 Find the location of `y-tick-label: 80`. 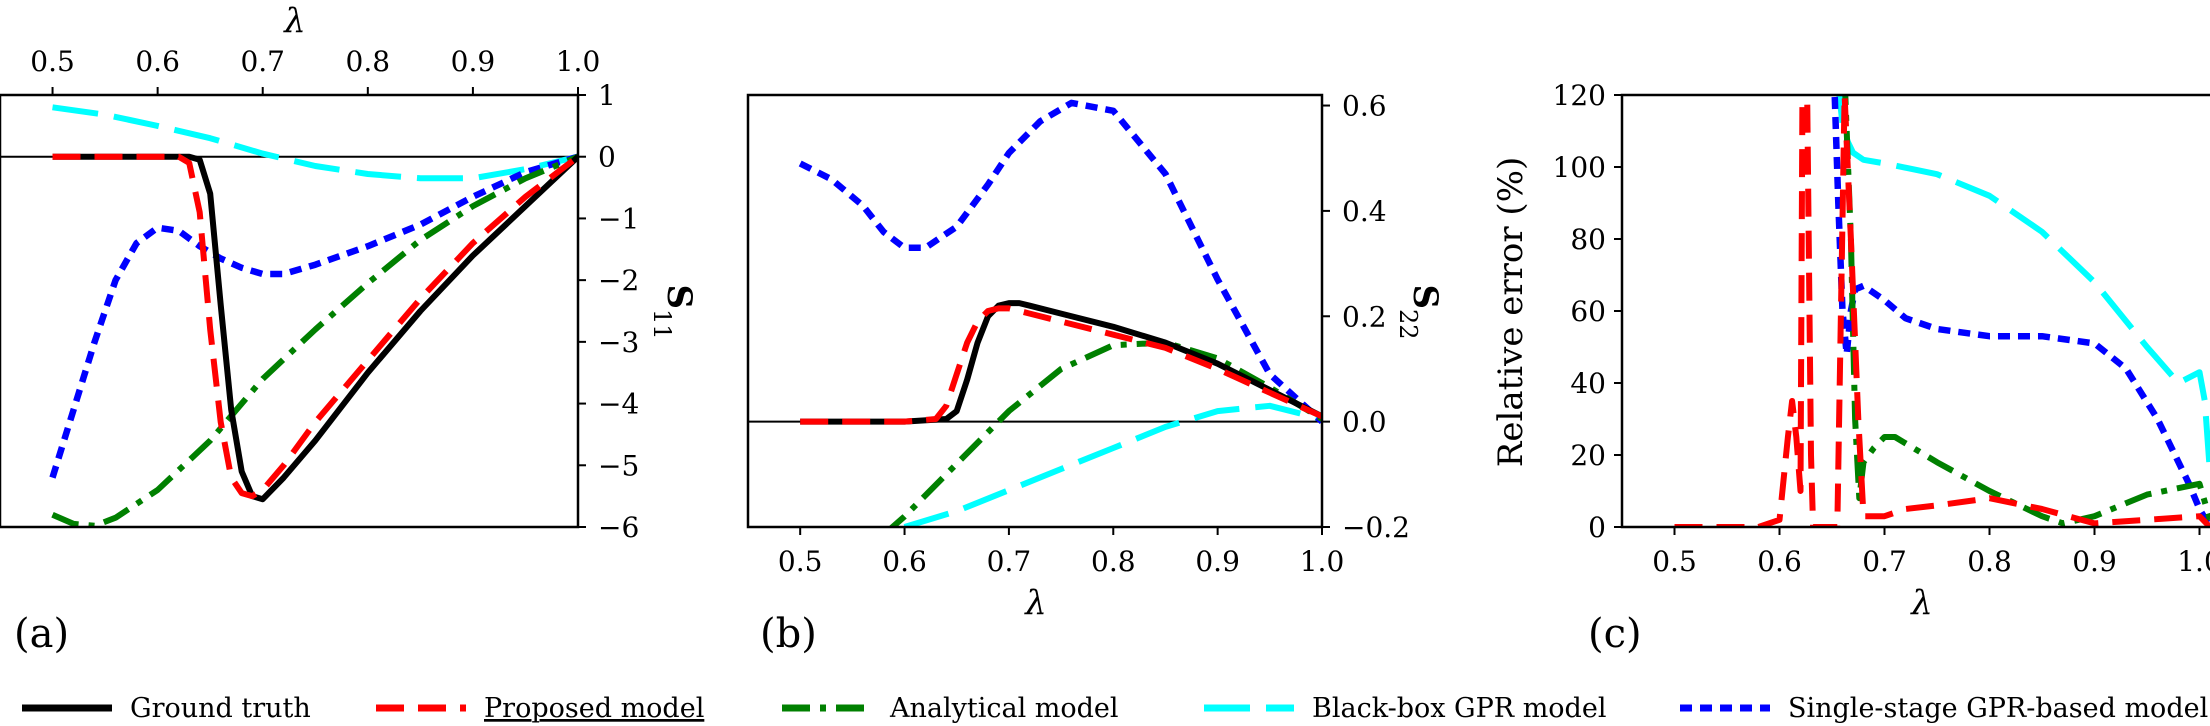

y-tick-label: 80 is located at coordinates (1588, 239).